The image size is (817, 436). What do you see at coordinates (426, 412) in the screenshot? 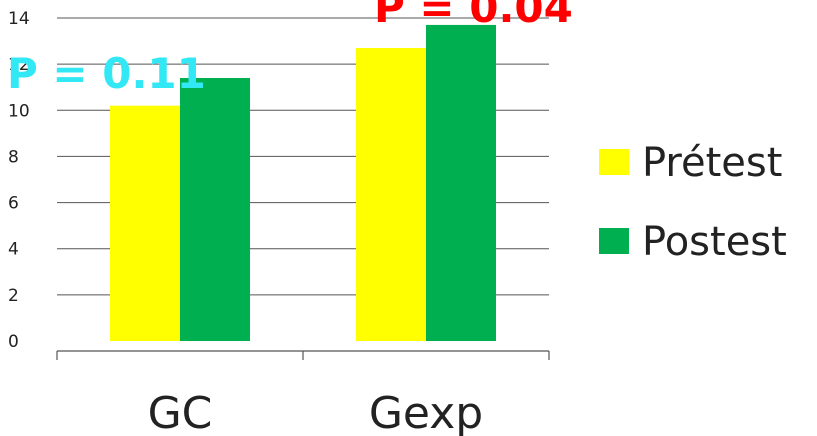
I see `x-tick-label: Gexp` at bounding box center [426, 412].